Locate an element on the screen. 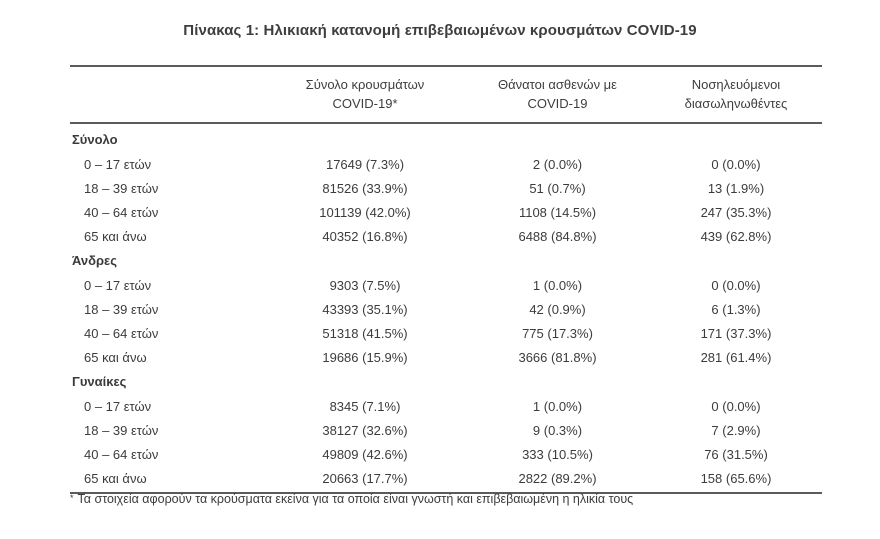 Image resolution: width=880 pixels, height=539 pixels. cases-cell: 38127 (32.6%) is located at coordinates (365, 430).